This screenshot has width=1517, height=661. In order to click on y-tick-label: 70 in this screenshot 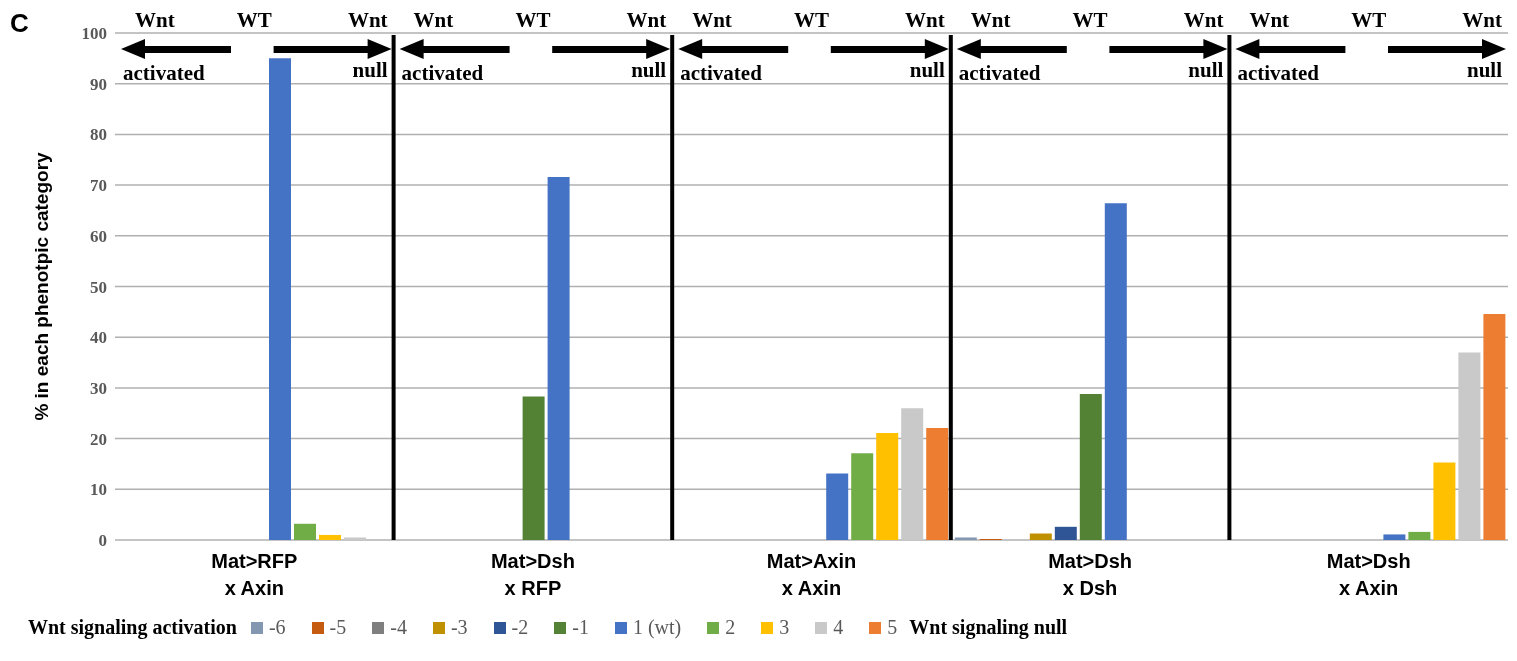, I will do `click(98, 186)`.